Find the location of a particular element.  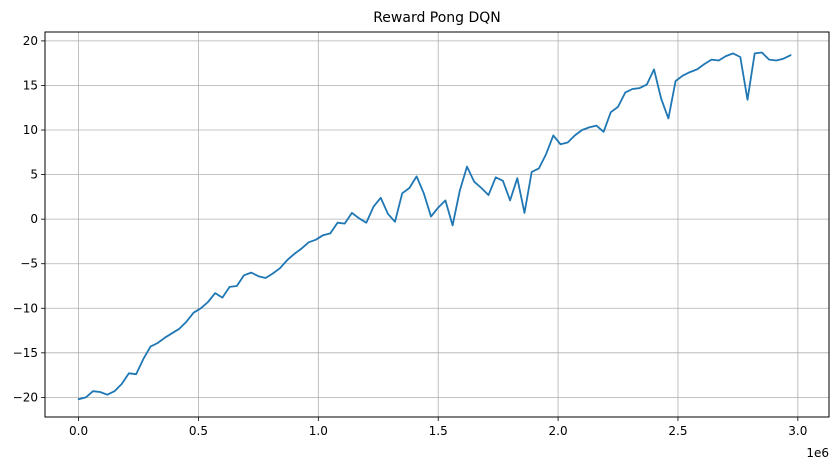

y-tick-label: 20 is located at coordinates (30, 41).